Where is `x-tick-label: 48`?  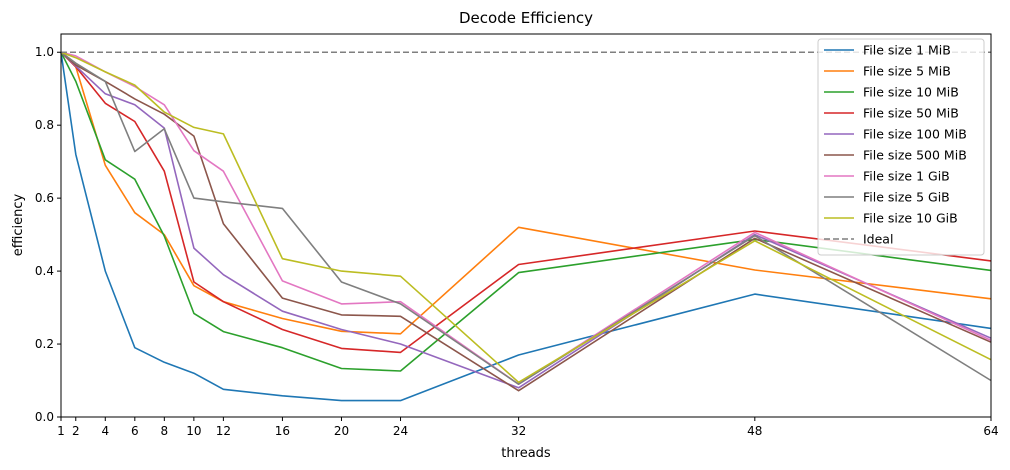
x-tick-label: 48 is located at coordinates (754, 431).